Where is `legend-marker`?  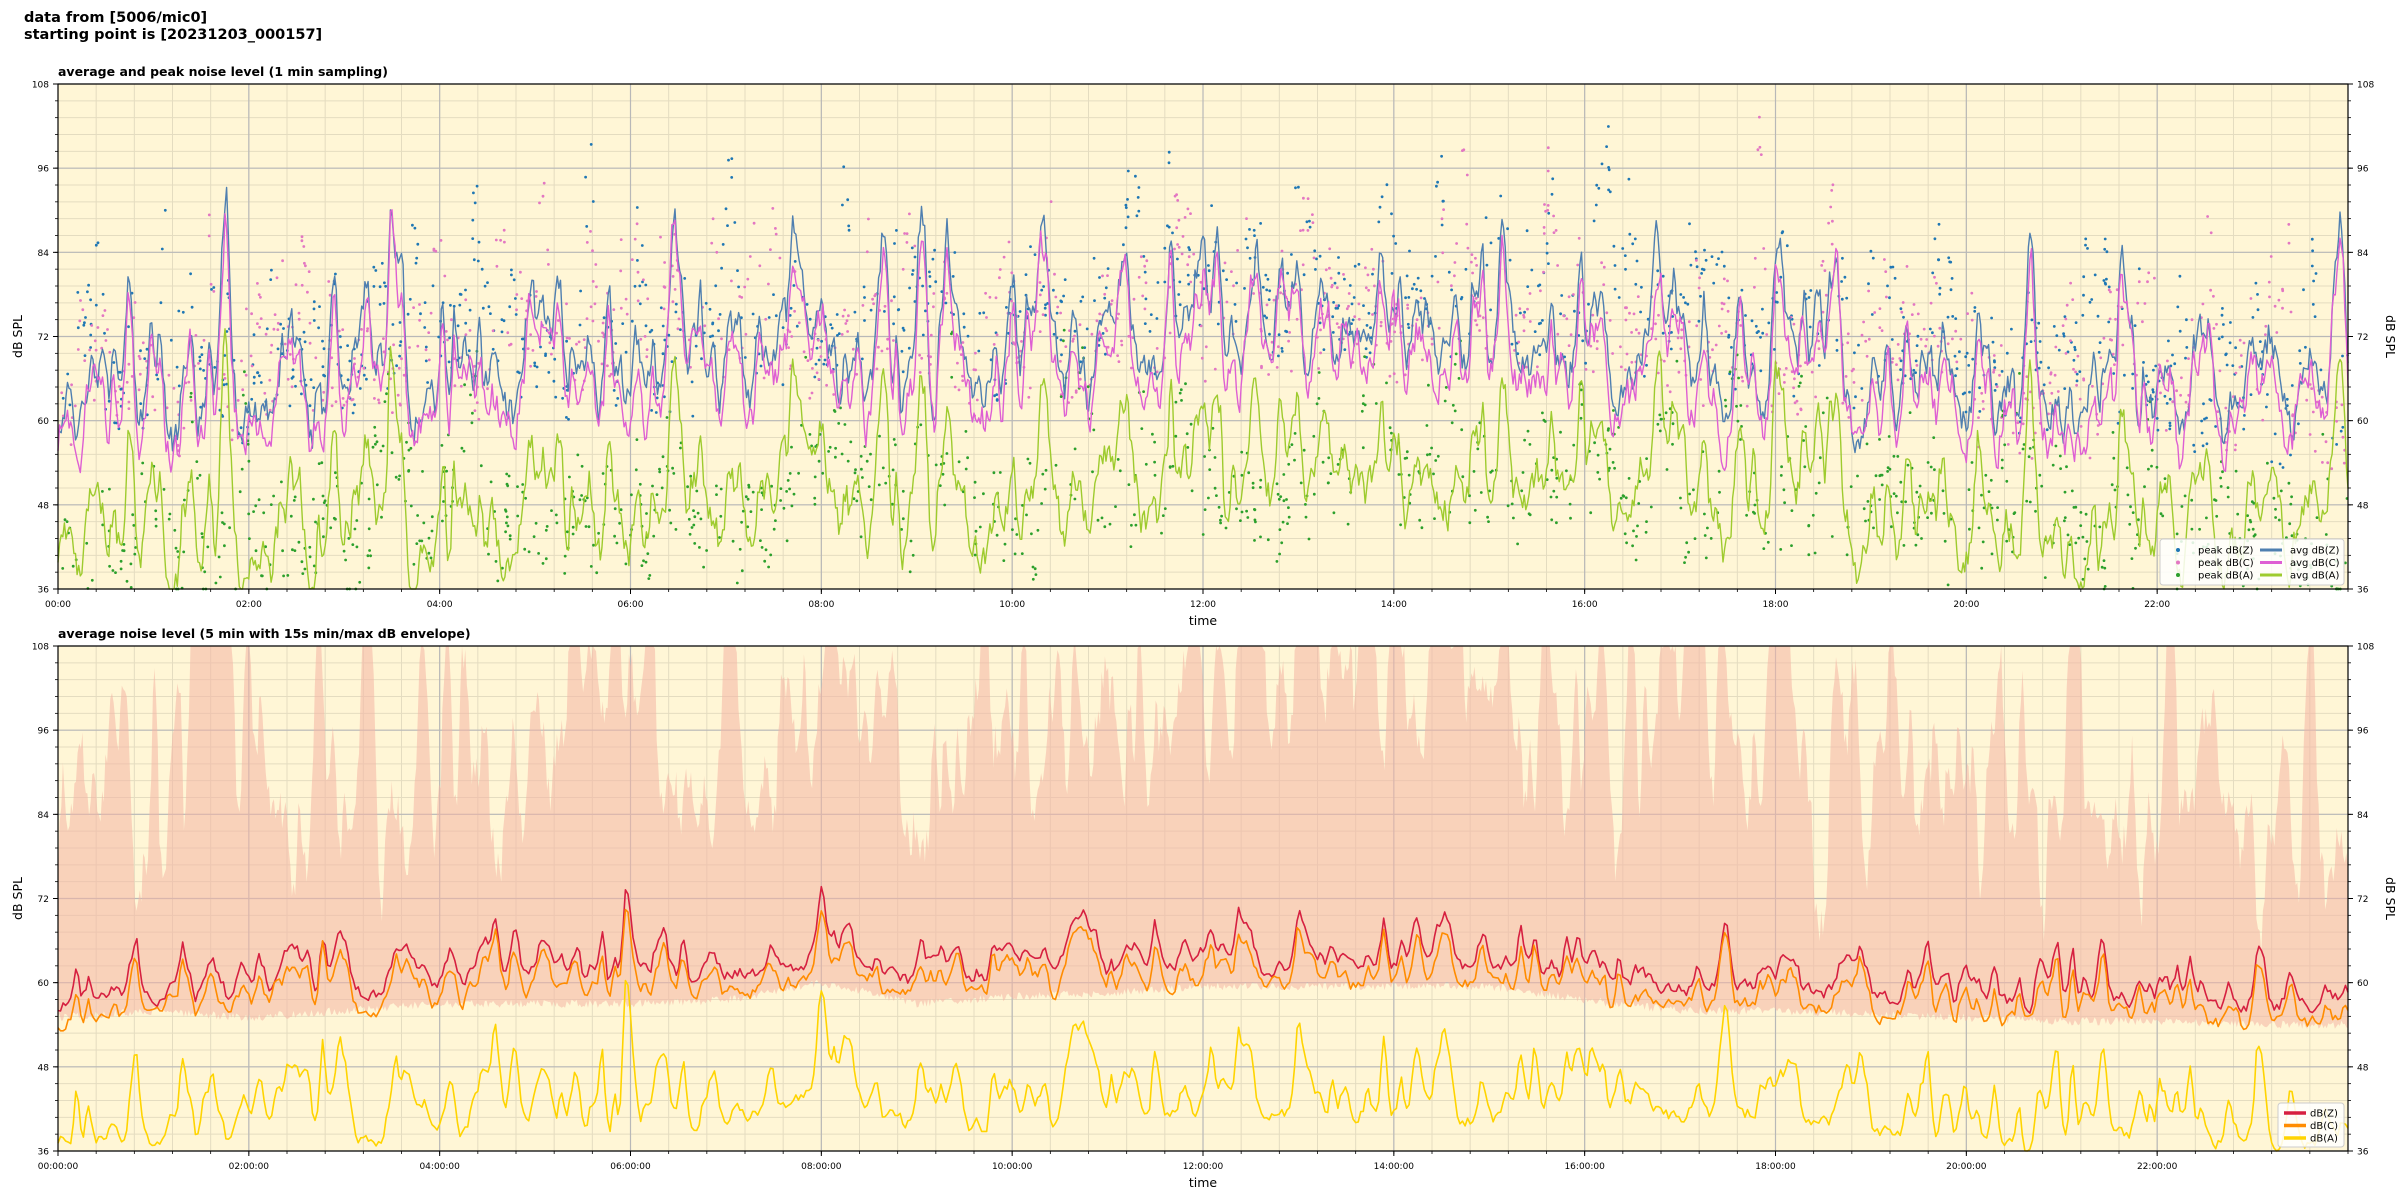 legend-marker is located at coordinates (2178, 562).